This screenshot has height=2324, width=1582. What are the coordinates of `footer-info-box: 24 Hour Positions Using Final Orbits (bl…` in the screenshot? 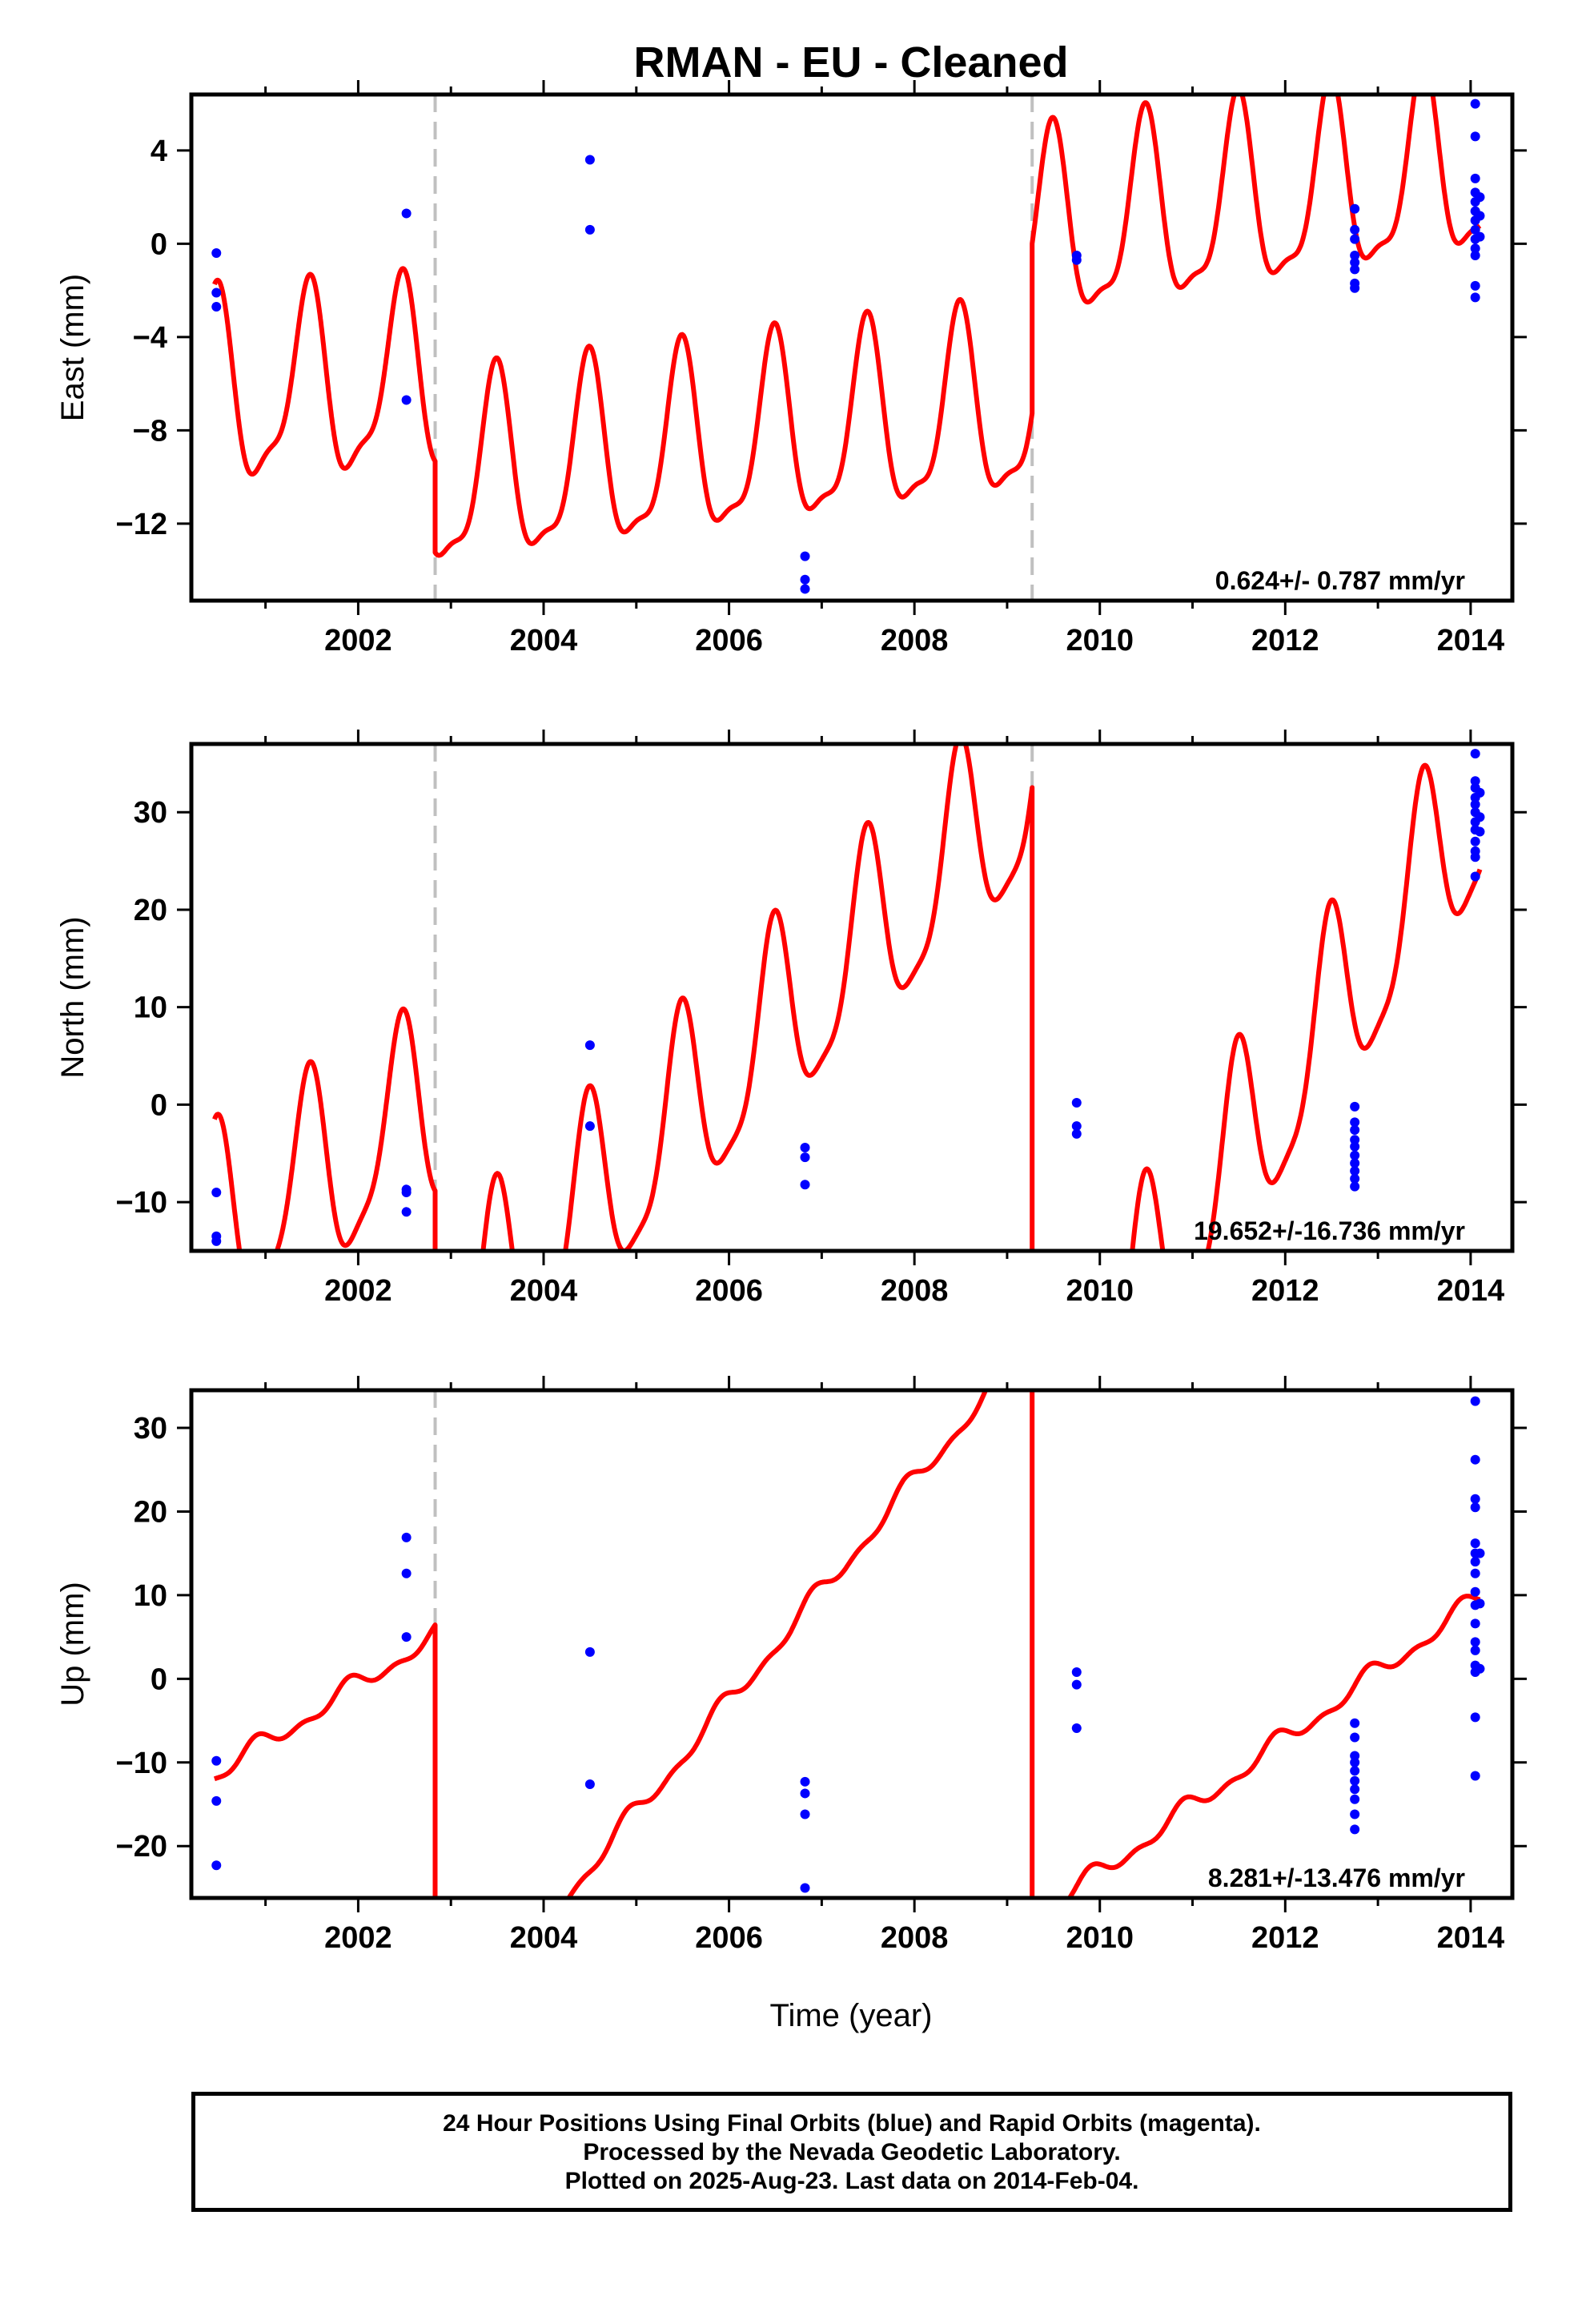 It's located at (851, 2152).